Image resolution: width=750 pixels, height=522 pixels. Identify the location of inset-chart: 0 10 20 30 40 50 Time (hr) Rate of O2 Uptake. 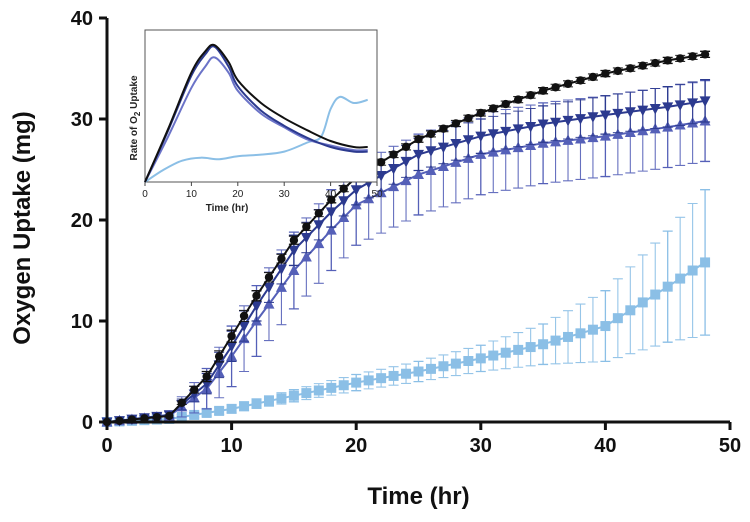
(256, 121).